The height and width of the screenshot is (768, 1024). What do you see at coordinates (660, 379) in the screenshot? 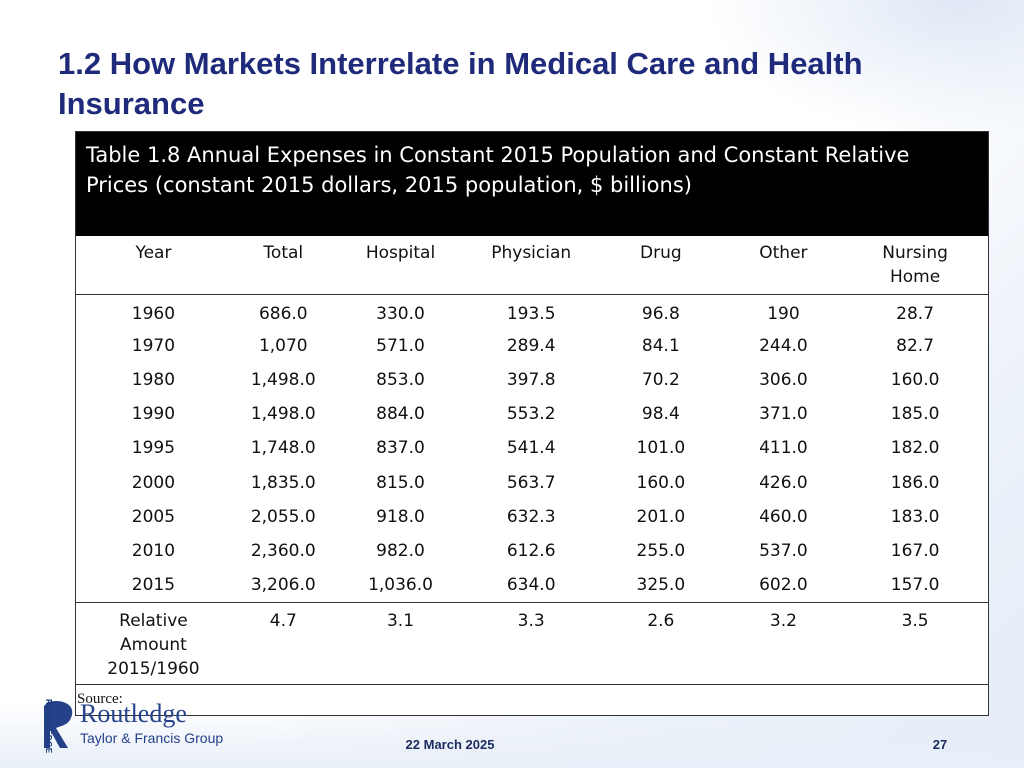
I see `table-cell: 70.2` at bounding box center [660, 379].